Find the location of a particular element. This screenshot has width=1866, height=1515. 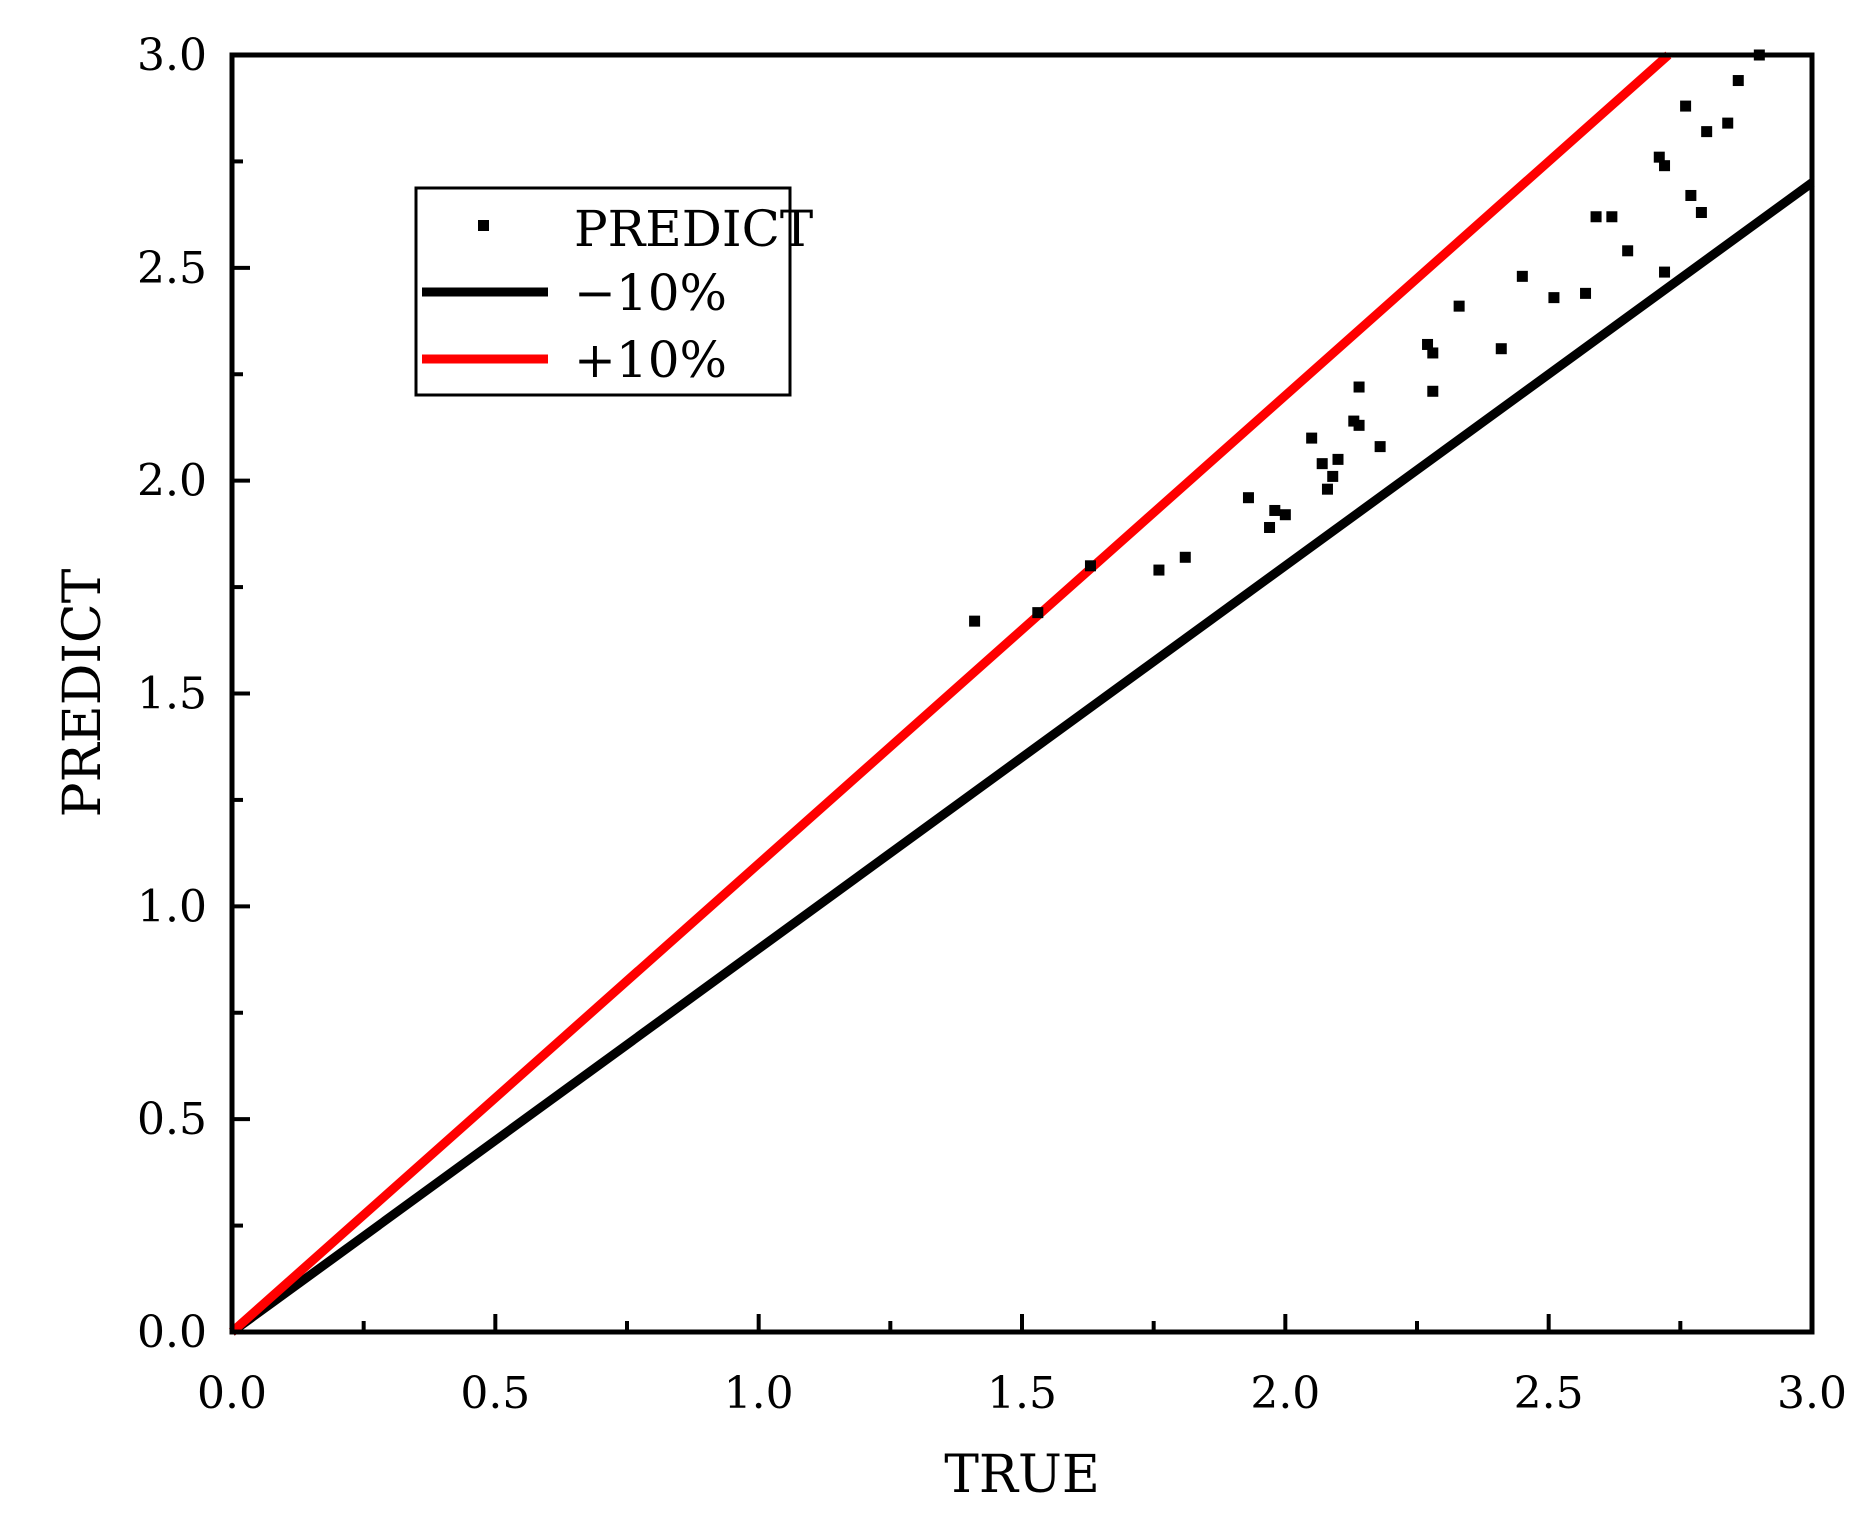

x-tick-label: 3.0 is located at coordinates (1812, 1393).